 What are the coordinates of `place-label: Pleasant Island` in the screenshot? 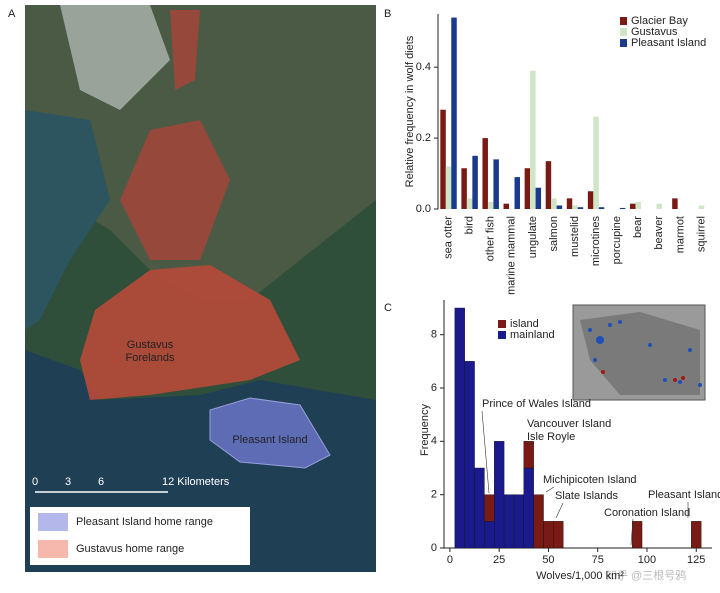 It's located at (269, 440).